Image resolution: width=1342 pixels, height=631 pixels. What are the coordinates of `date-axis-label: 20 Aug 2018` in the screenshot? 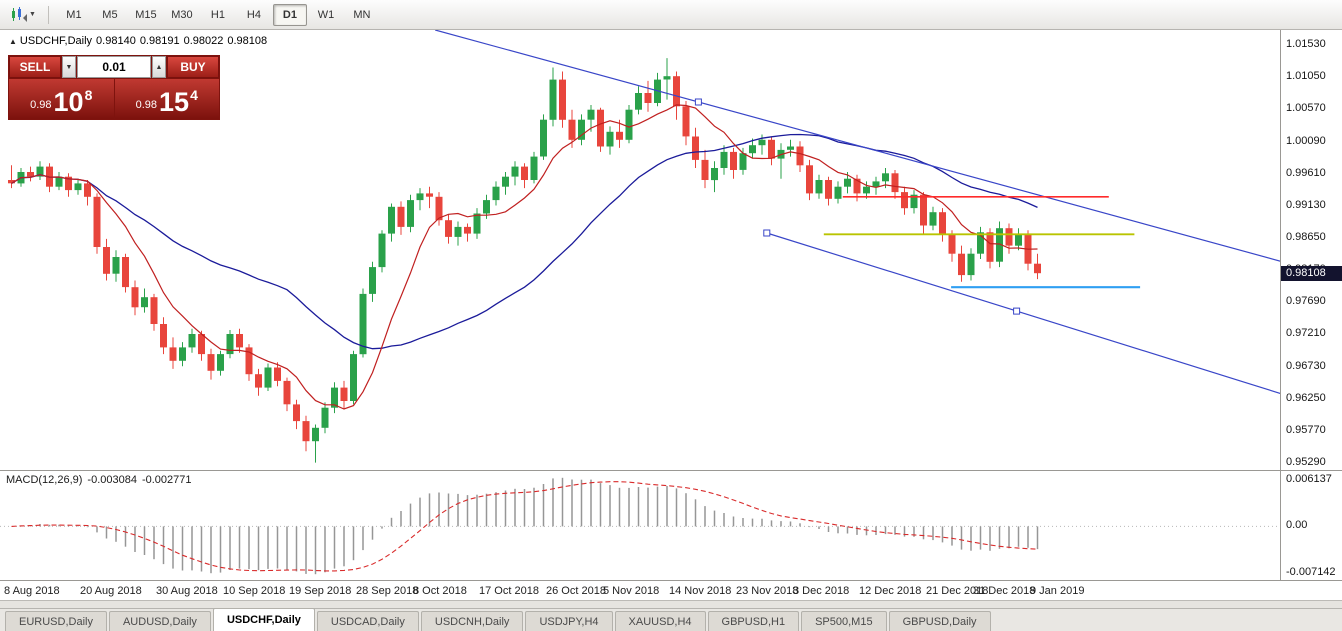 It's located at (111, 591).